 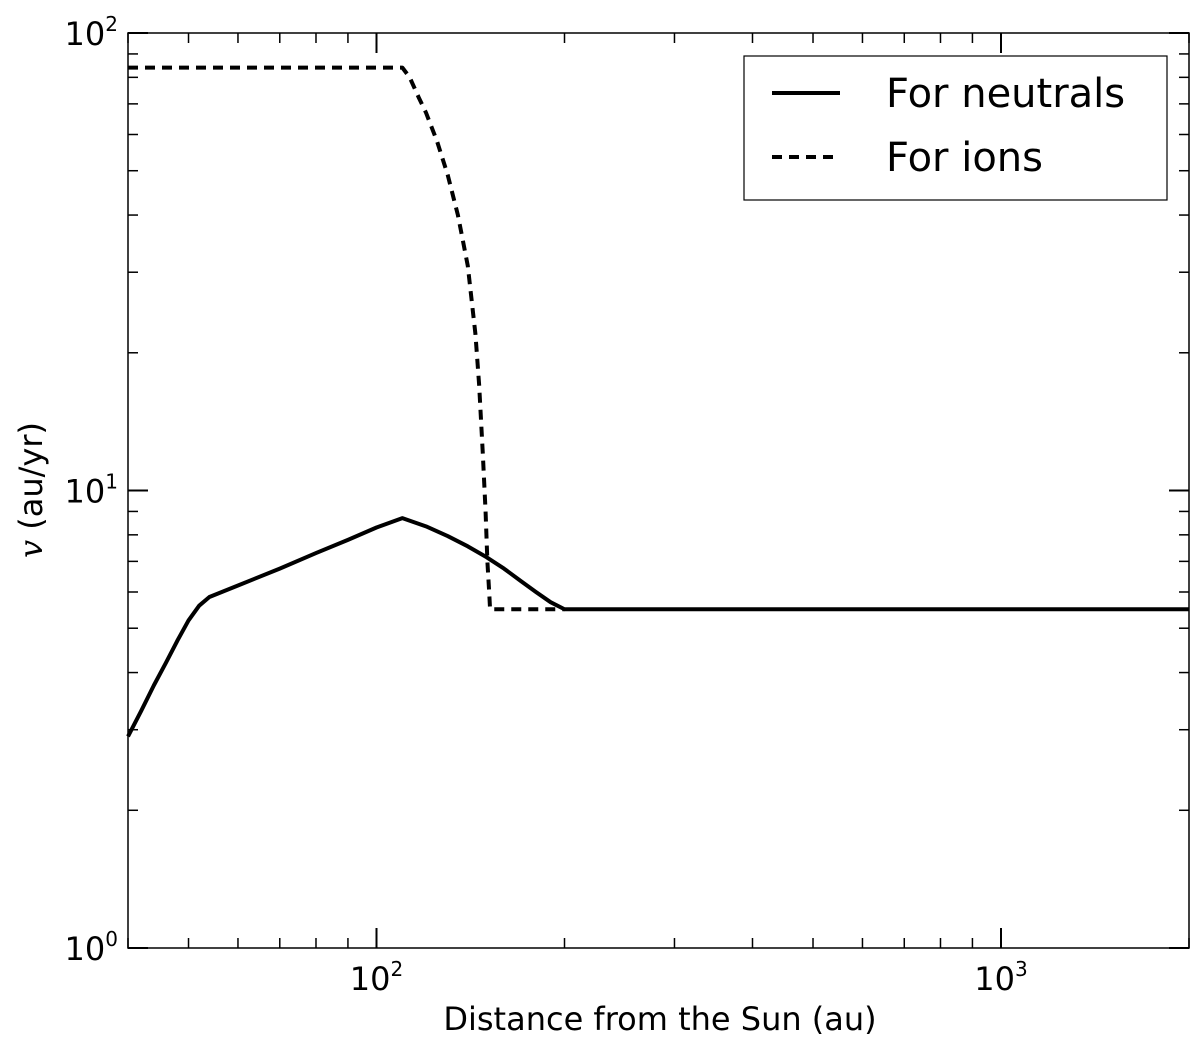 What do you see at coordinates (91, 490) in the screenshot?
I see `y-tick-label: 10¹` at bounding box center [91, 490].